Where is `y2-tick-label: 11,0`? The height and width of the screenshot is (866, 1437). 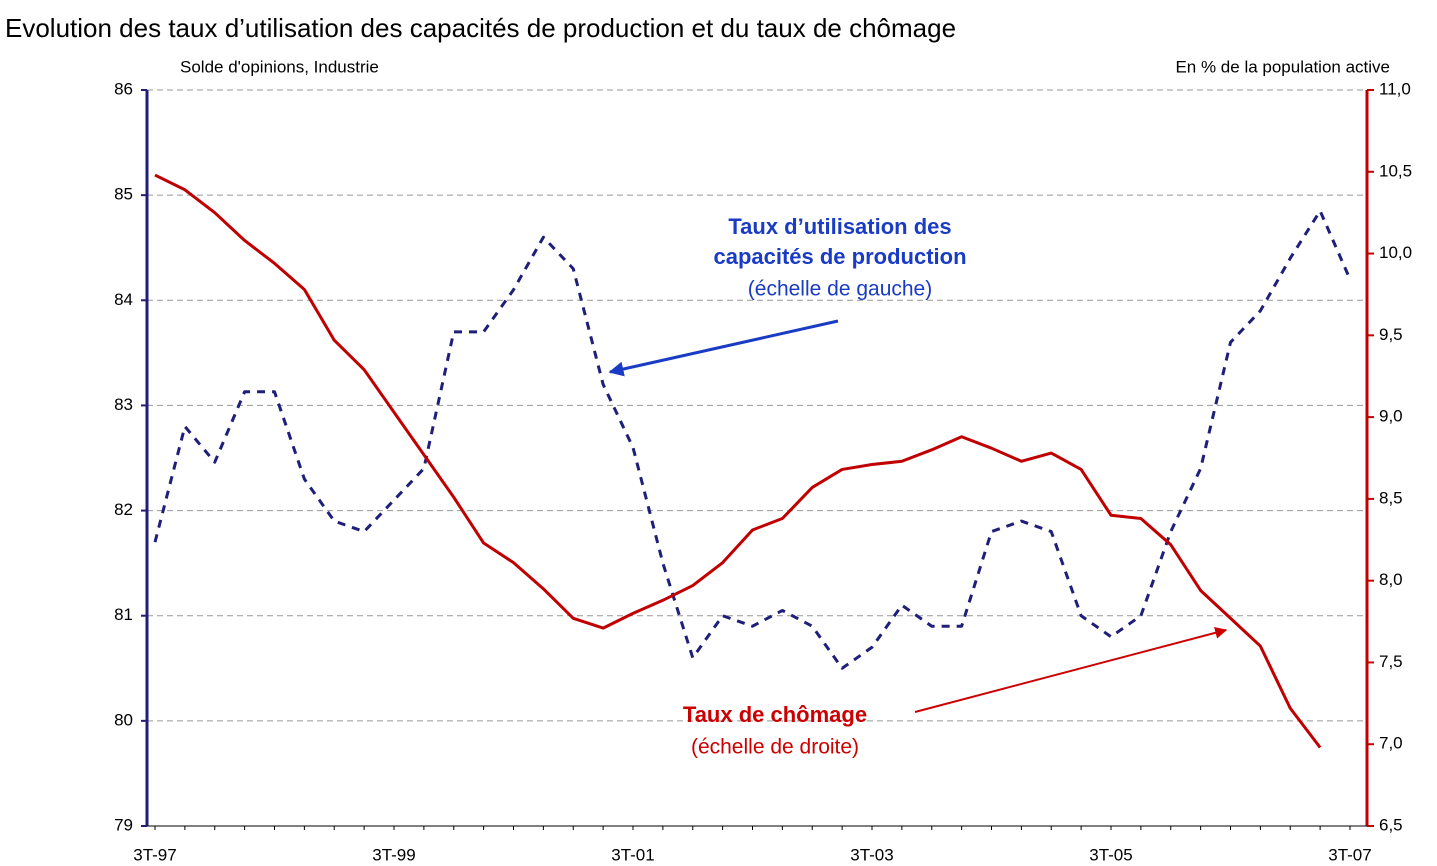 y2-tick-label: 11,0 is located at coordinates (1395, 88).